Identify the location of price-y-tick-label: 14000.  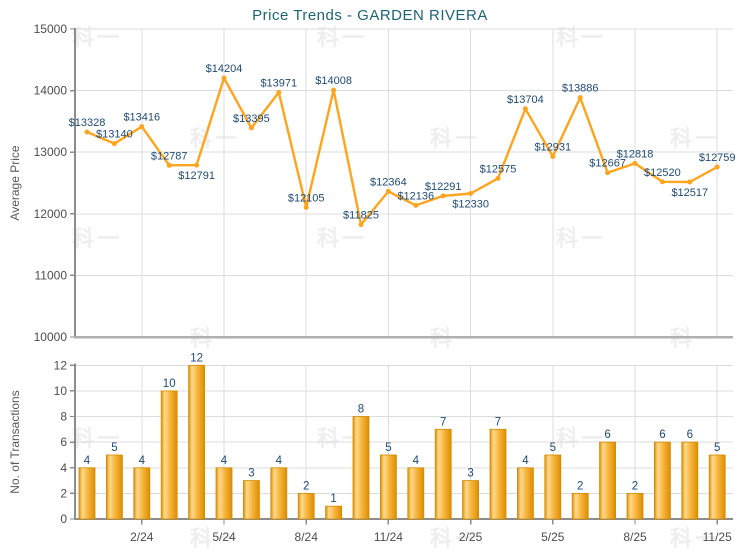
(51, 91).